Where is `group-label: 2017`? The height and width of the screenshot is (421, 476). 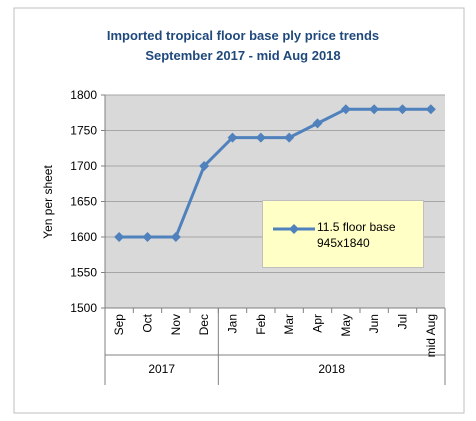
group-label: 2017 is located at coordinates (161, 369).